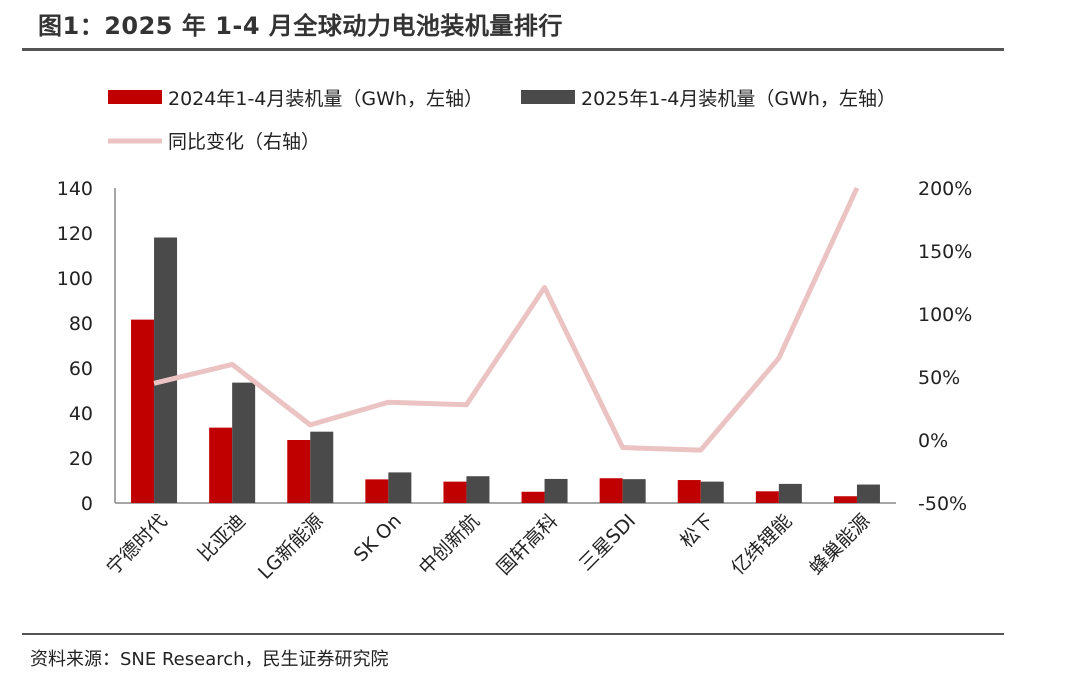  What do you see at coordinates (209, 659) in the screenshot?
I see `source-note: 资料来源：SNE Research，民生证券研究院` at bounding box center [209, 659].